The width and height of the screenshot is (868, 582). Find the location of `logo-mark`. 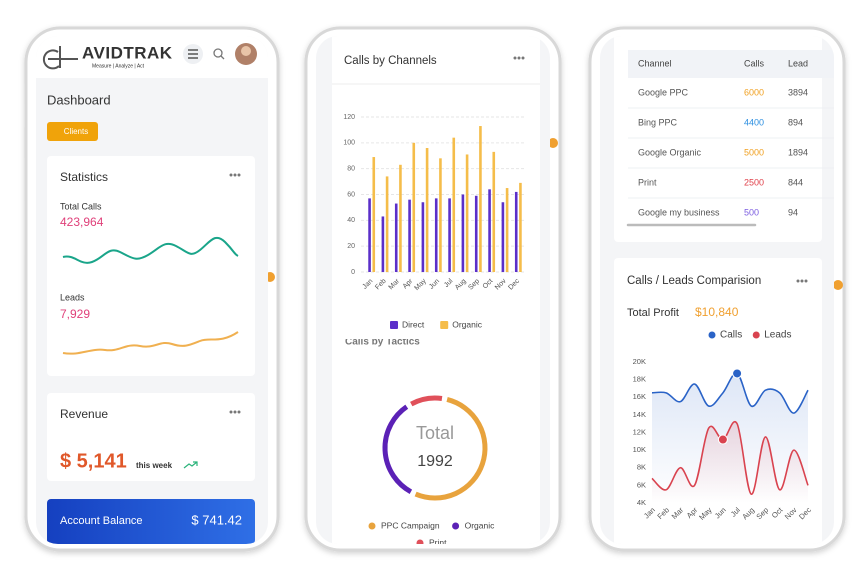

logo-mark is located at coordinates (60, 58).